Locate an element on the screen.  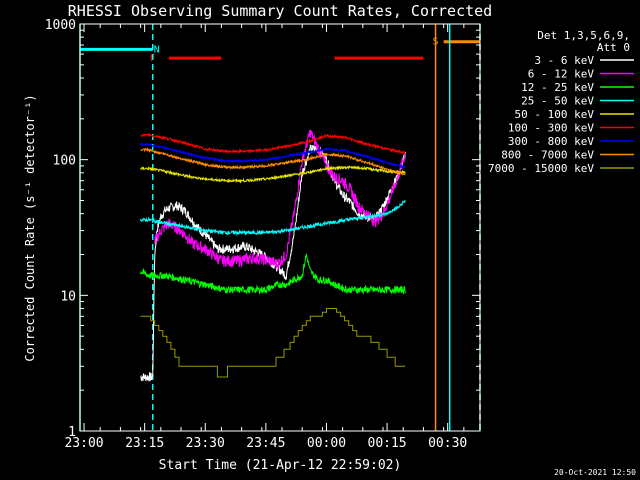
timestamp: 20-Oct-2021 12:50 is located at coordinates (595, 472).